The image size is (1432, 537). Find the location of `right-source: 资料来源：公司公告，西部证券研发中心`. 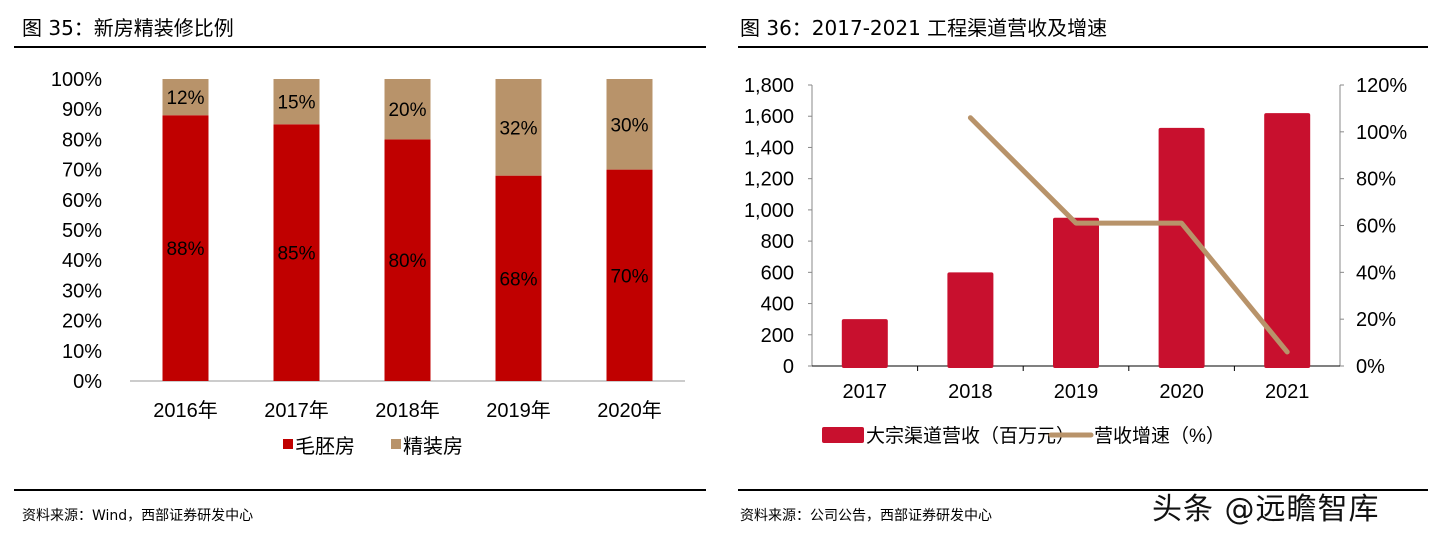

right-source: 资料来源：公司公告，西部证券研发中心 is located at coordinates (866, 516).